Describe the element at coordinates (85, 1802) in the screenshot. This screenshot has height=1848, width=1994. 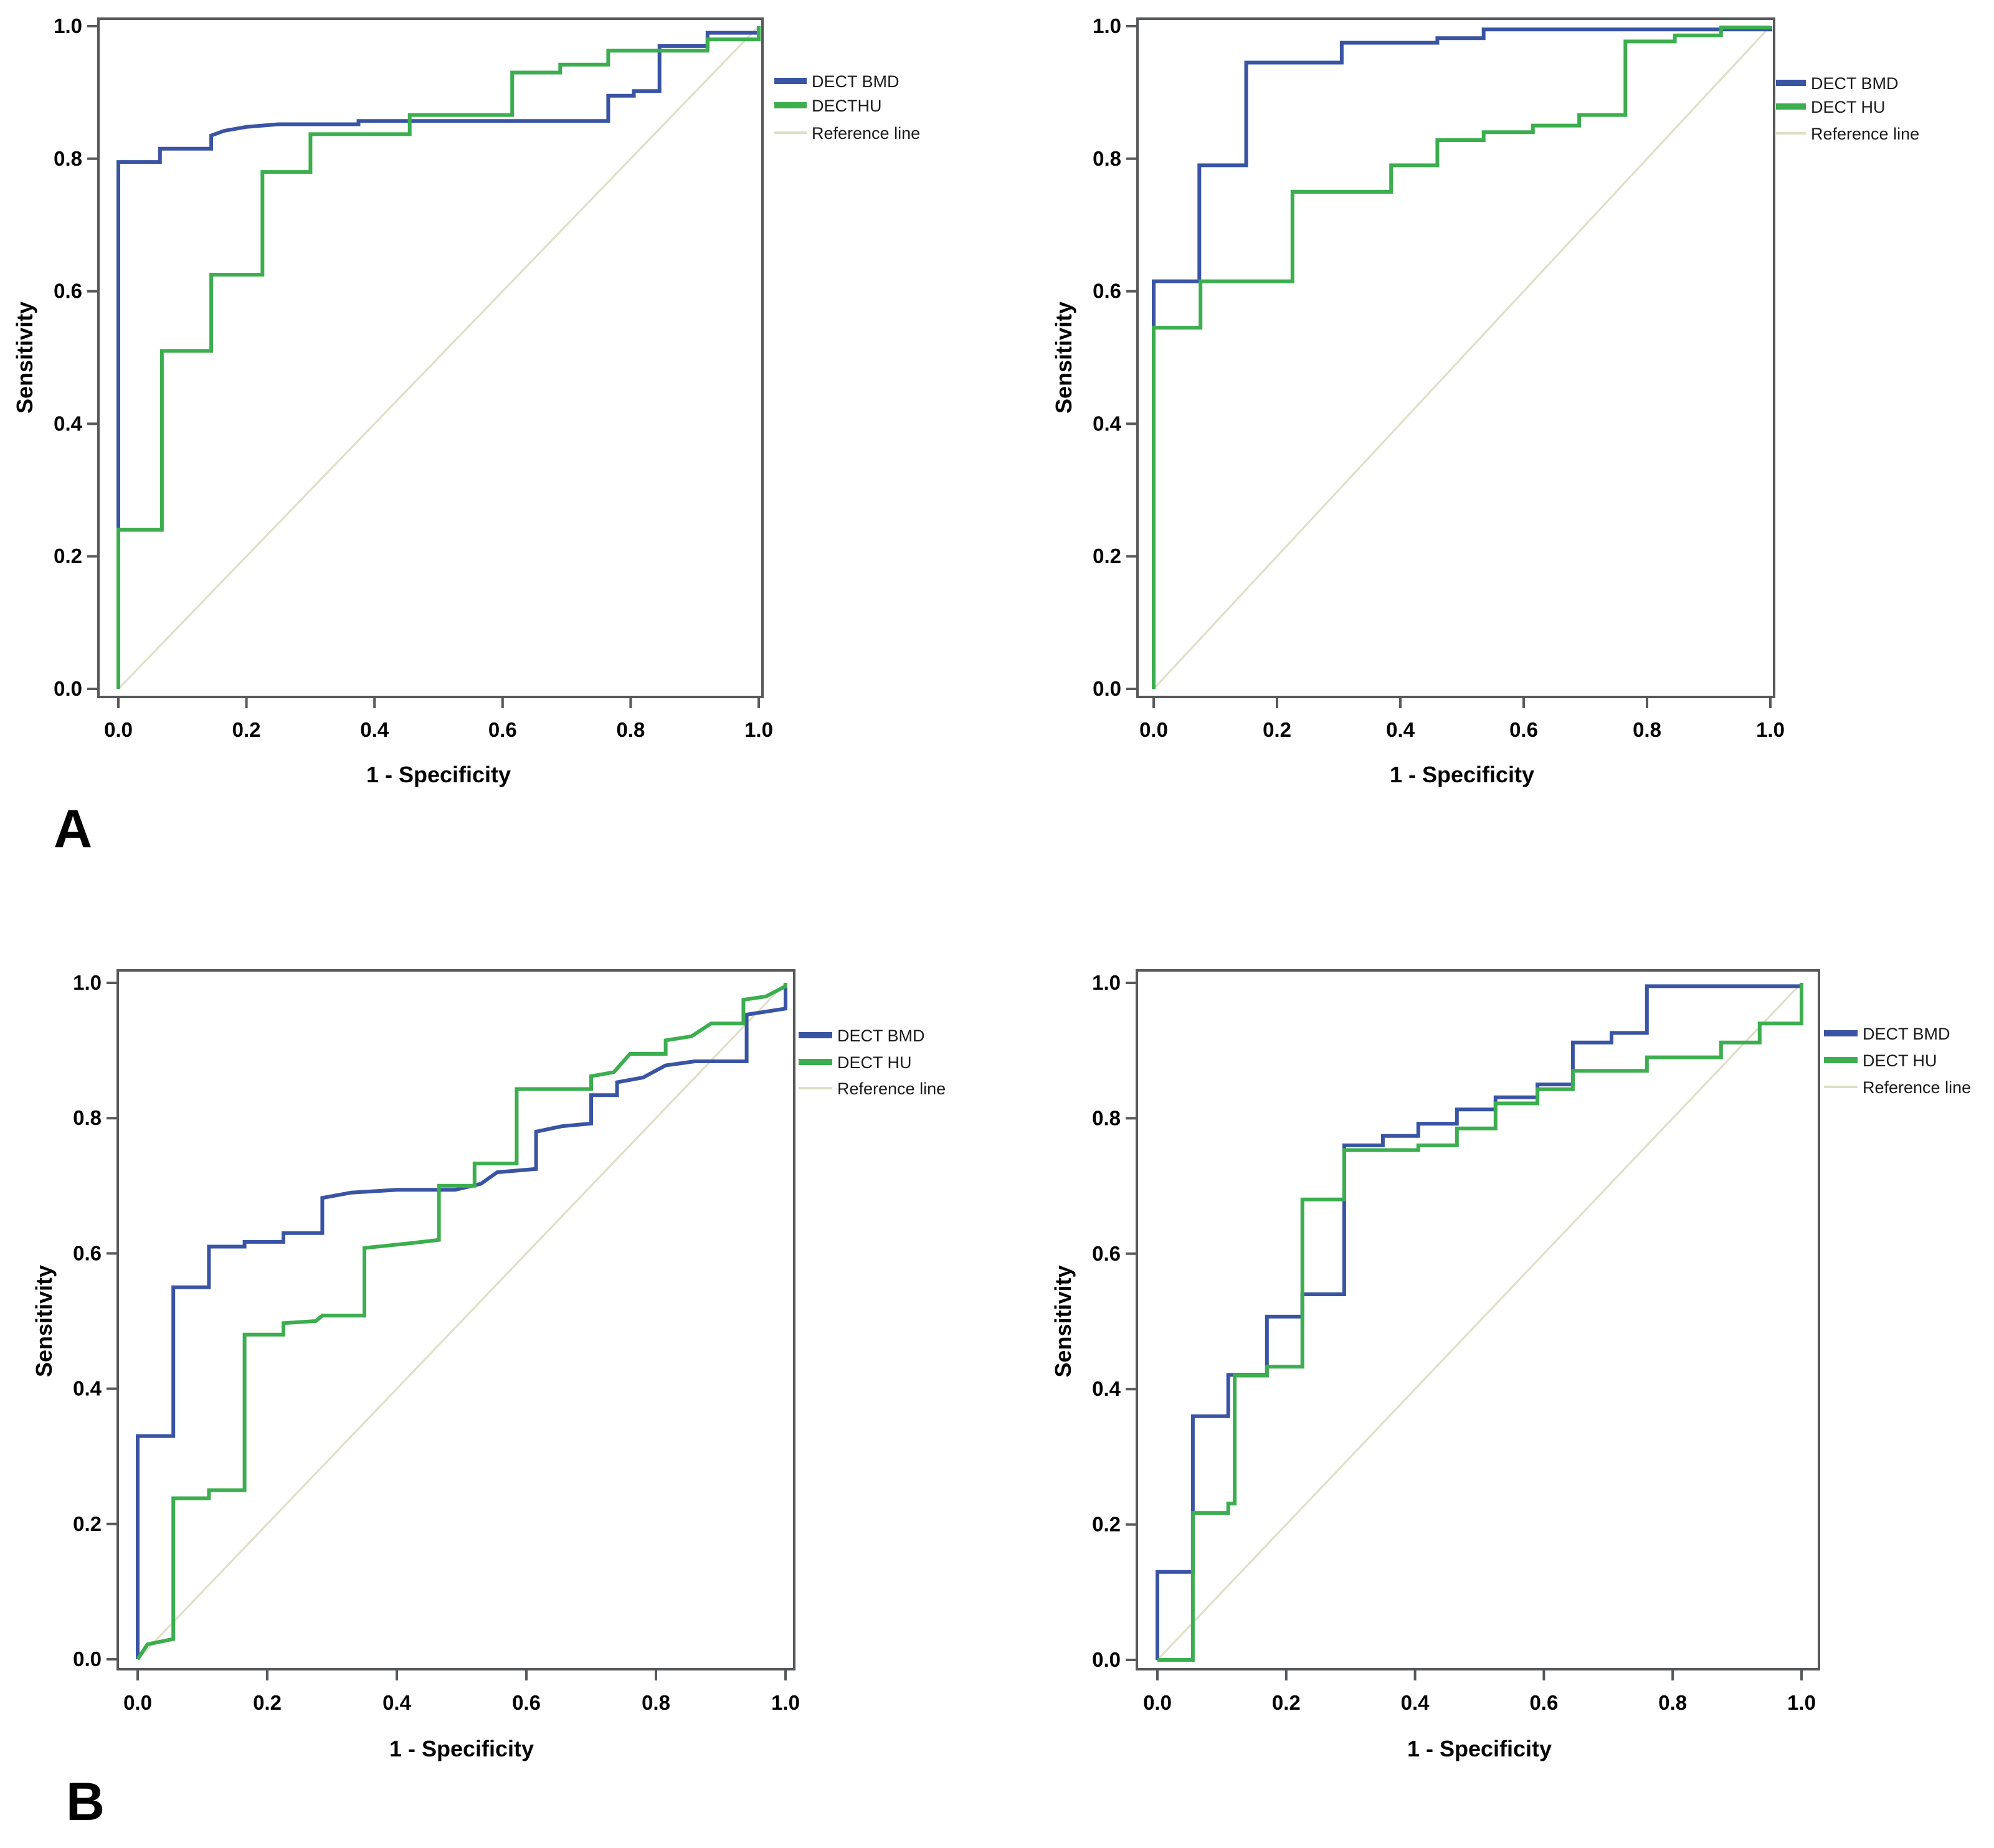
I see `panel-label-b: B` at that location.